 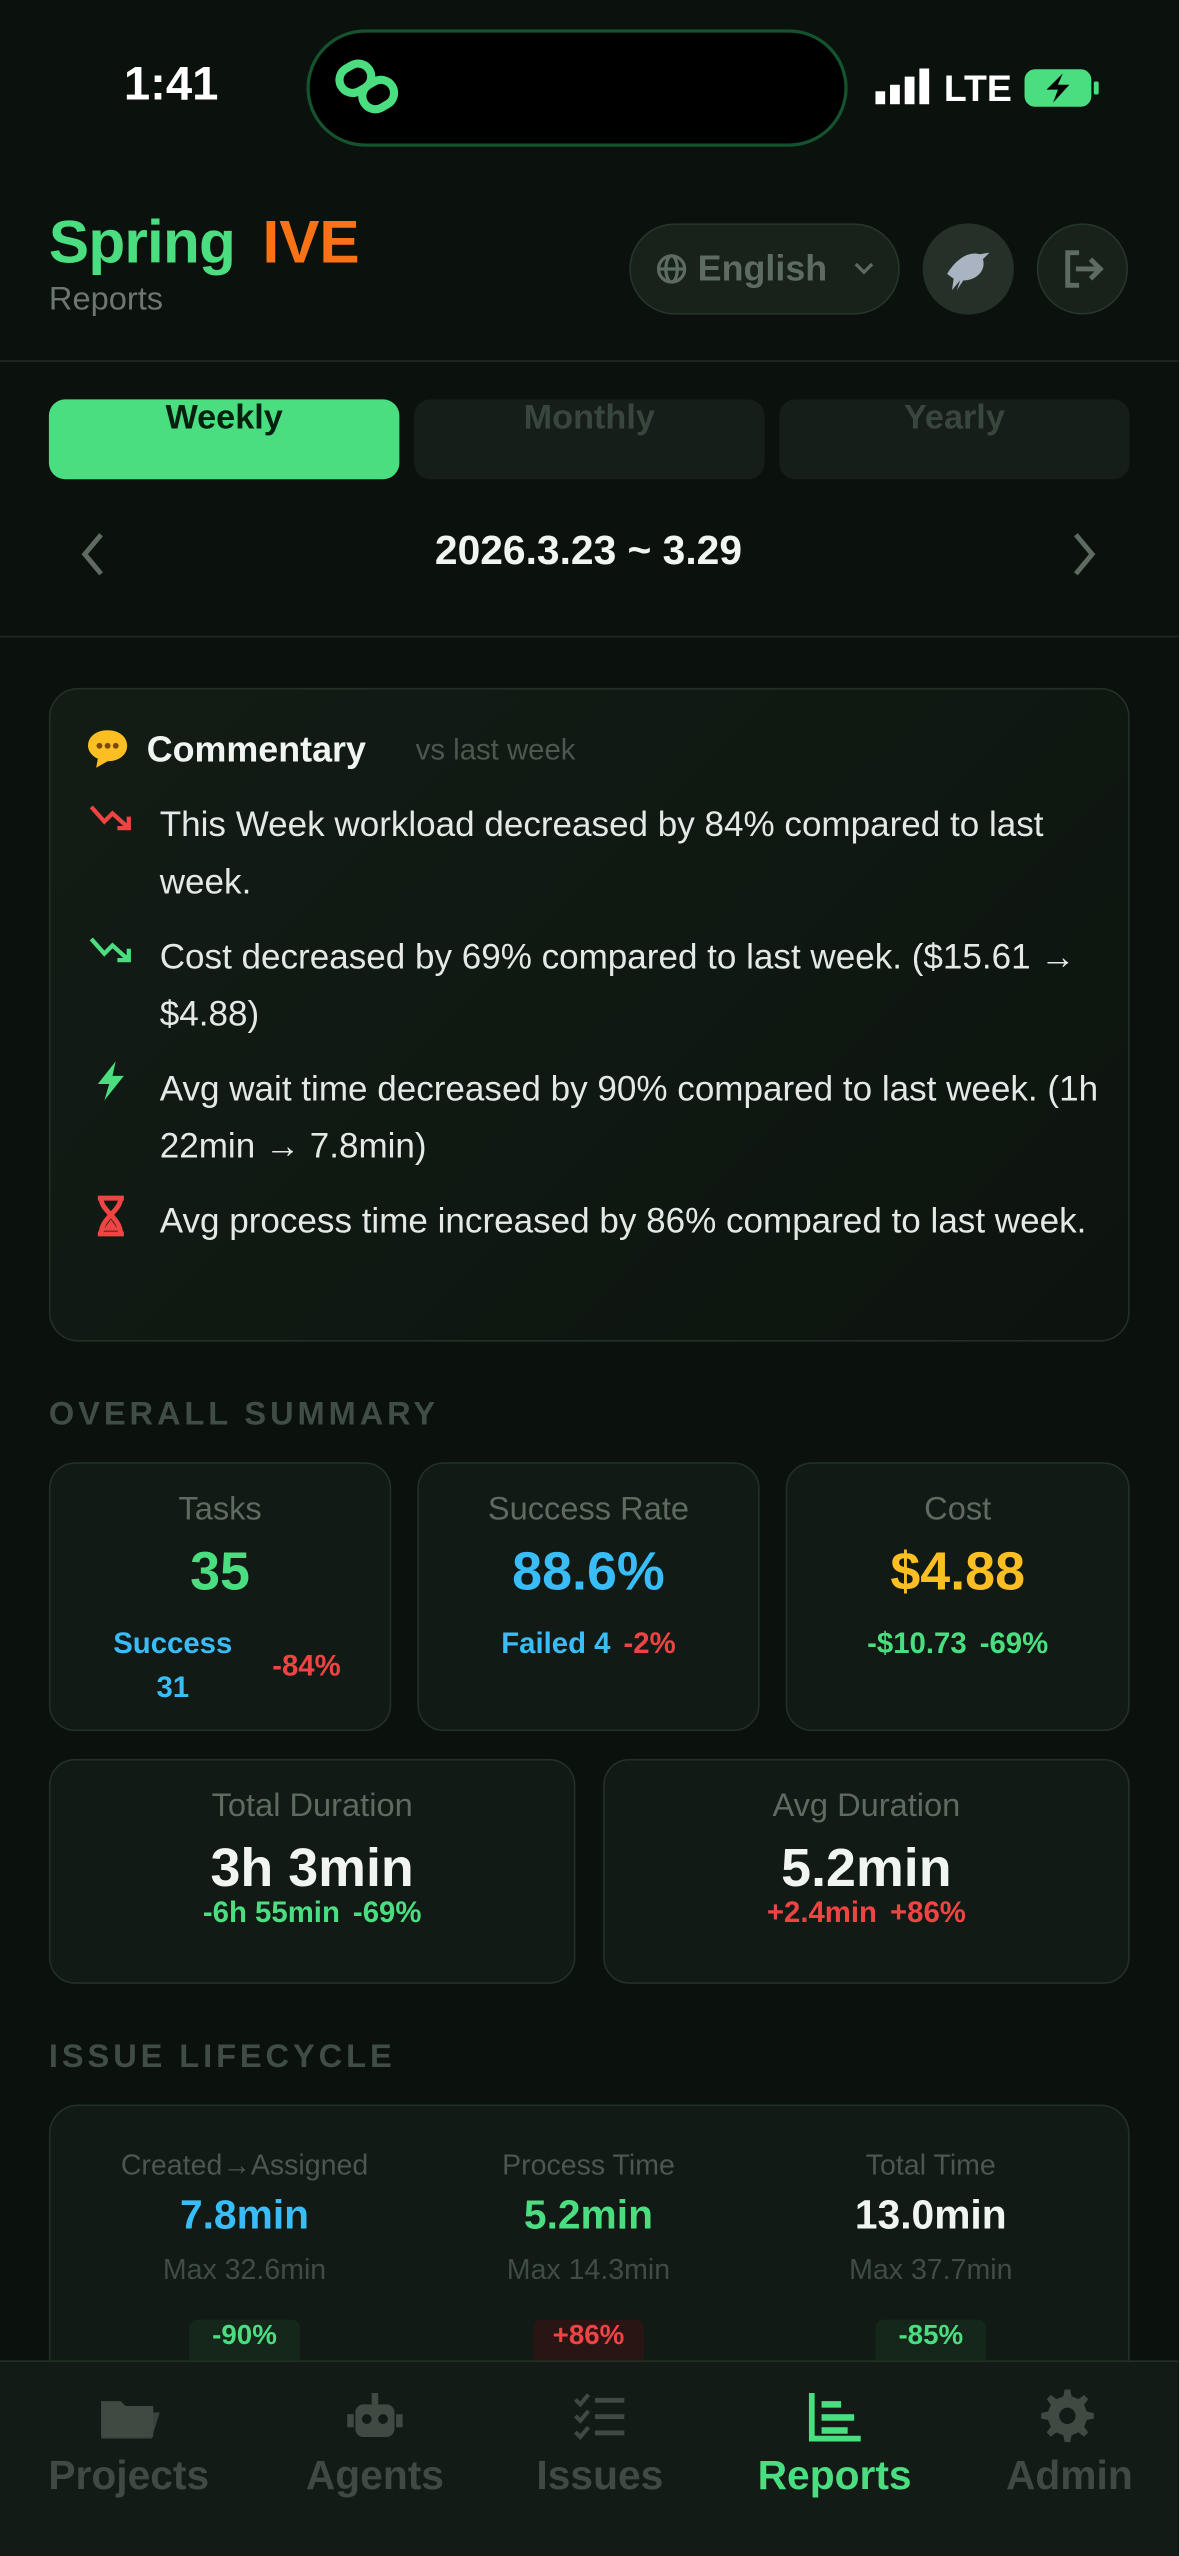 I want to click on lifecycle-label: Created→Assigned, so click(x=244, y=2165).